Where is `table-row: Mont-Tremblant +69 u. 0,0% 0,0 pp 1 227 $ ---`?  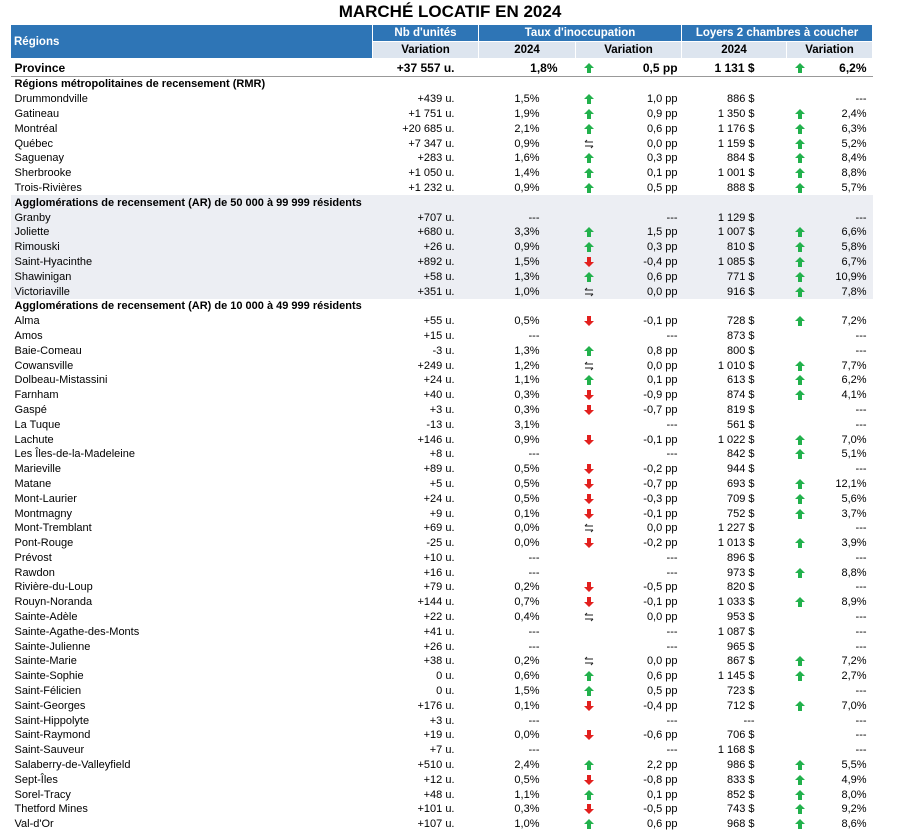
table-row: Mont-Tremblant +69 u. 0,0% 0,0 pp 1 227 $ --- is located at coordinates (442, 528).